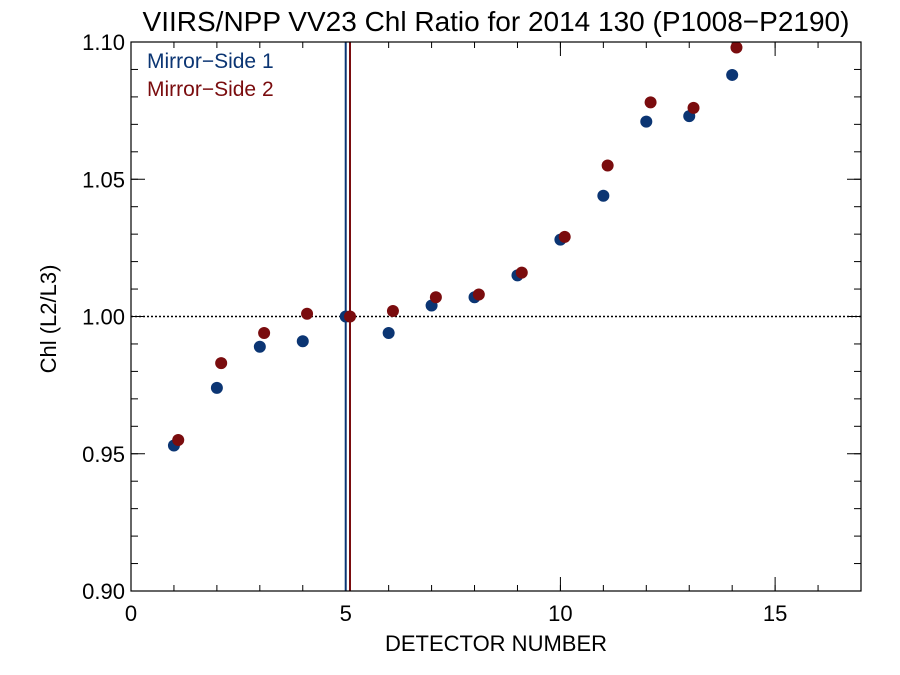 This screenshot has height=675, width=900. I want to click on y-tick-label: 0.95, so click(103, 454).